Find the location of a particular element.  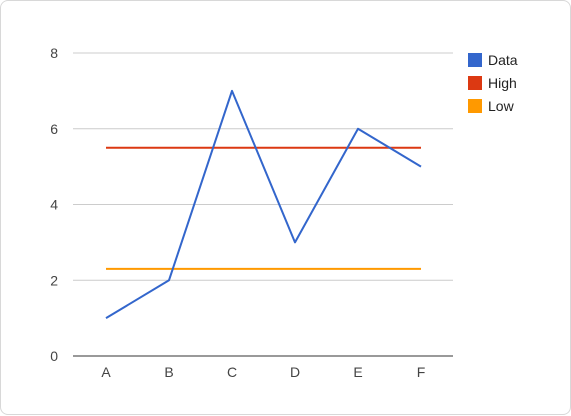

y-tick-label: 8 is located at coordinates (54, 53).